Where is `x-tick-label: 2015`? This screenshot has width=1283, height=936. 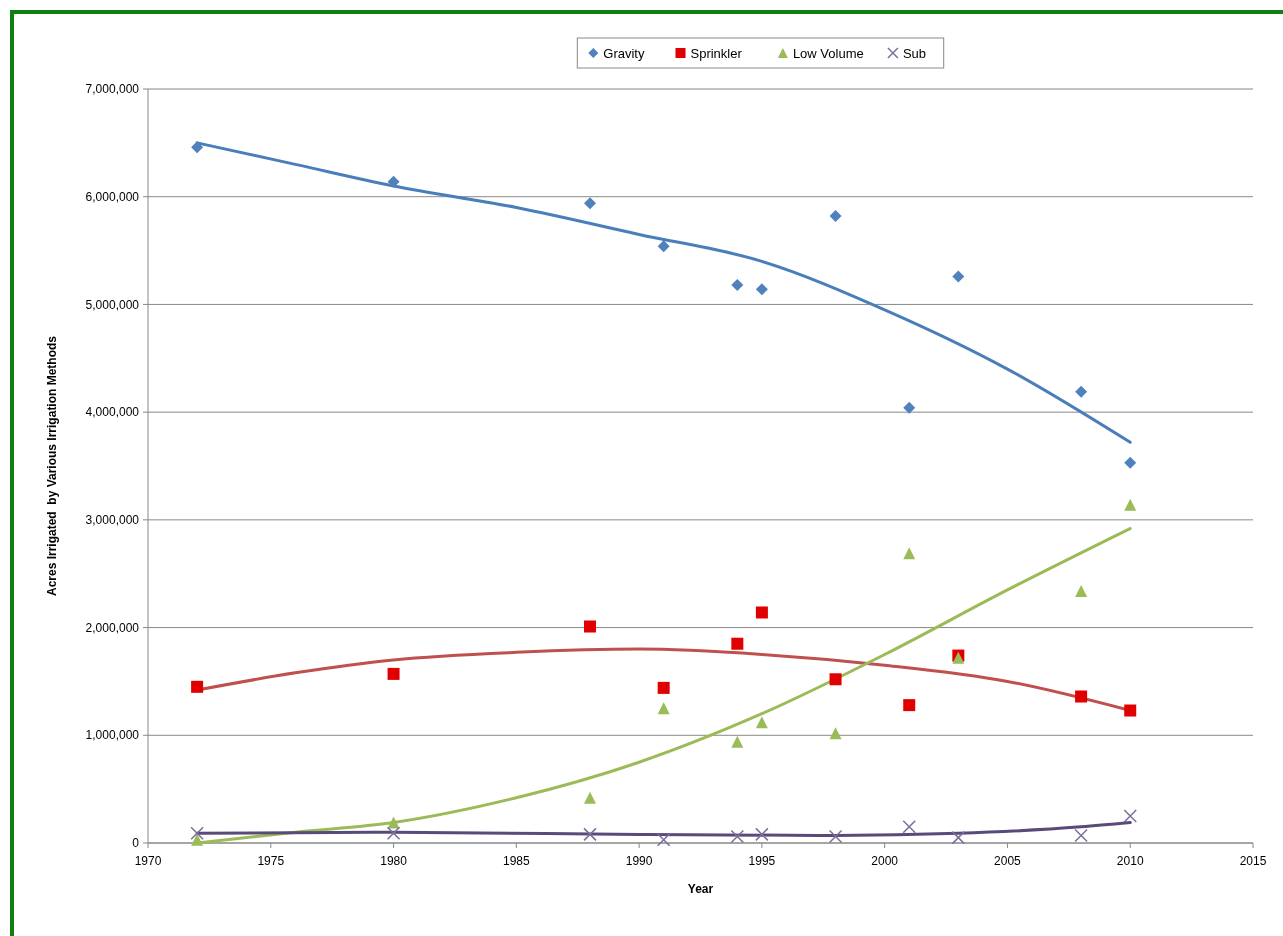
x-tick-label: 2015 is located at coordinates (1253, 861).